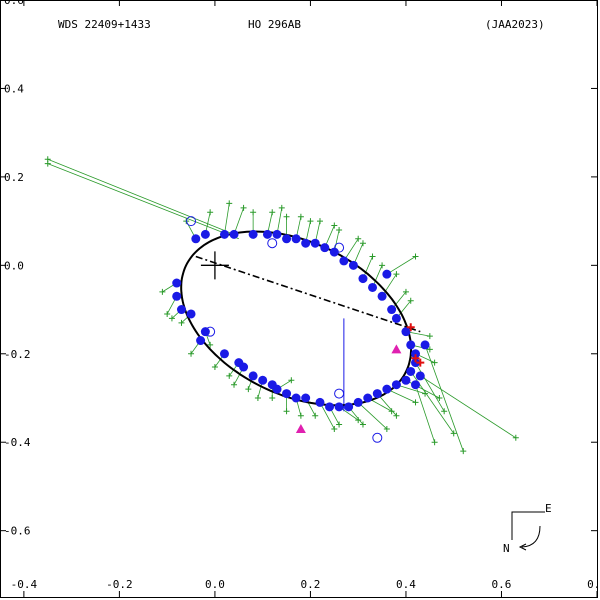  Describe the element at coordinates (593, 584) in the screenshot. I see `x-tick-label: 0.8` at that location.